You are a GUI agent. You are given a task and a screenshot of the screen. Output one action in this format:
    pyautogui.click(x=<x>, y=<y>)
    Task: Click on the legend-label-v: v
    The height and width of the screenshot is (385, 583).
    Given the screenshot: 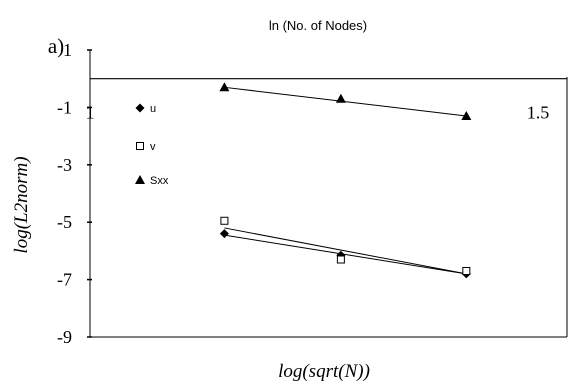 What is the action you would take?
    pyautogui.click(x=153, y=147)
    